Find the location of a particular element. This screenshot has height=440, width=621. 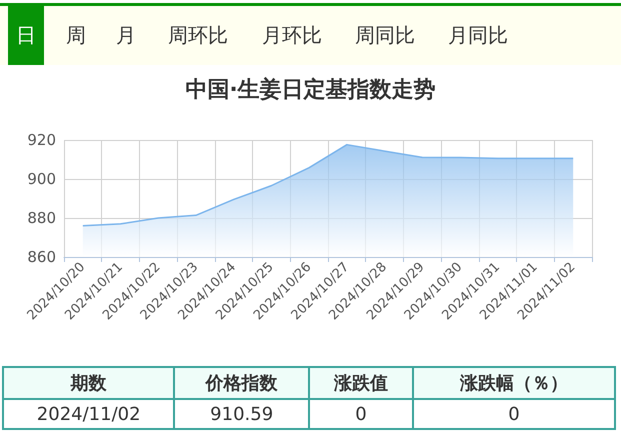

text: 2024/11/02 is located at coordinates (88, 414).